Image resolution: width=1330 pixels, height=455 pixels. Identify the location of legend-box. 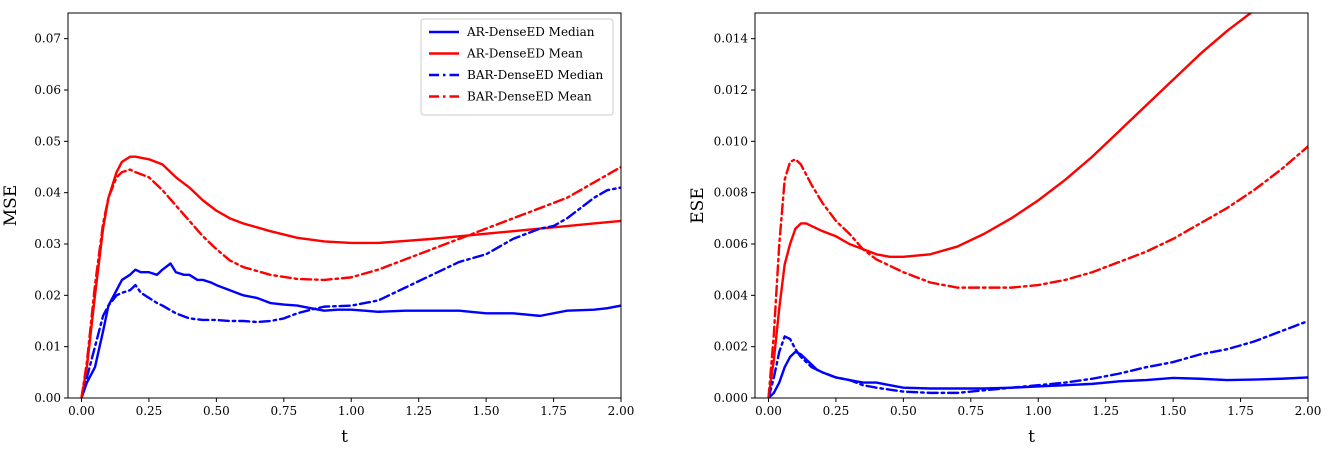
(517, 67).